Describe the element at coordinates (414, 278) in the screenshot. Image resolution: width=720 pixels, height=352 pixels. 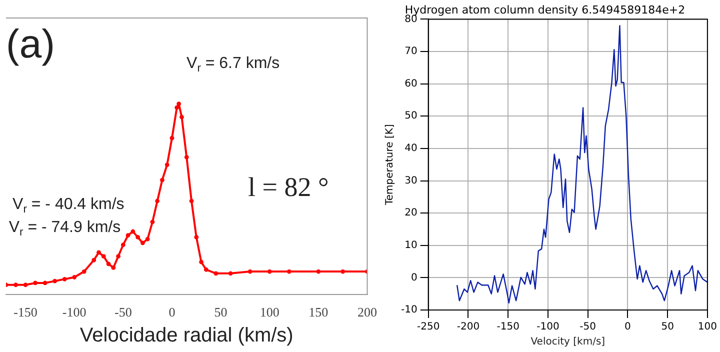
I see `y-tick-label: 0` at that location.